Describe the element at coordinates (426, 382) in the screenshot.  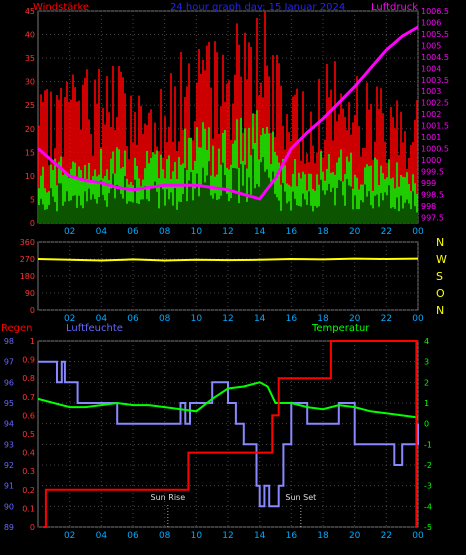
I see `temperature-tick-label: 2` at that location.